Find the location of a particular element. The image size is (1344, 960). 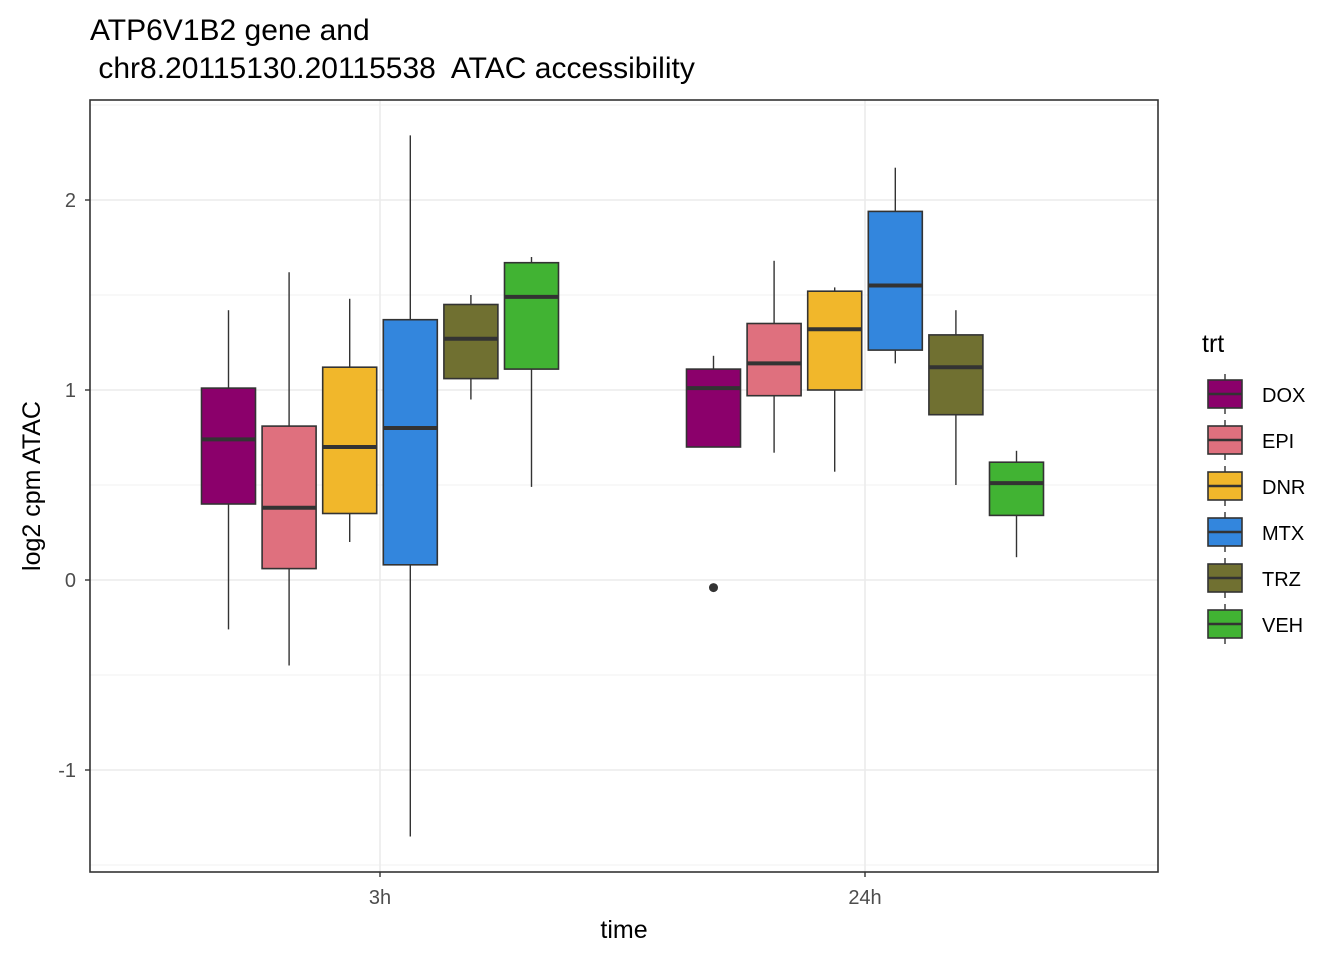

x-axis: 3h 24h is located at coordinates (625, 890).